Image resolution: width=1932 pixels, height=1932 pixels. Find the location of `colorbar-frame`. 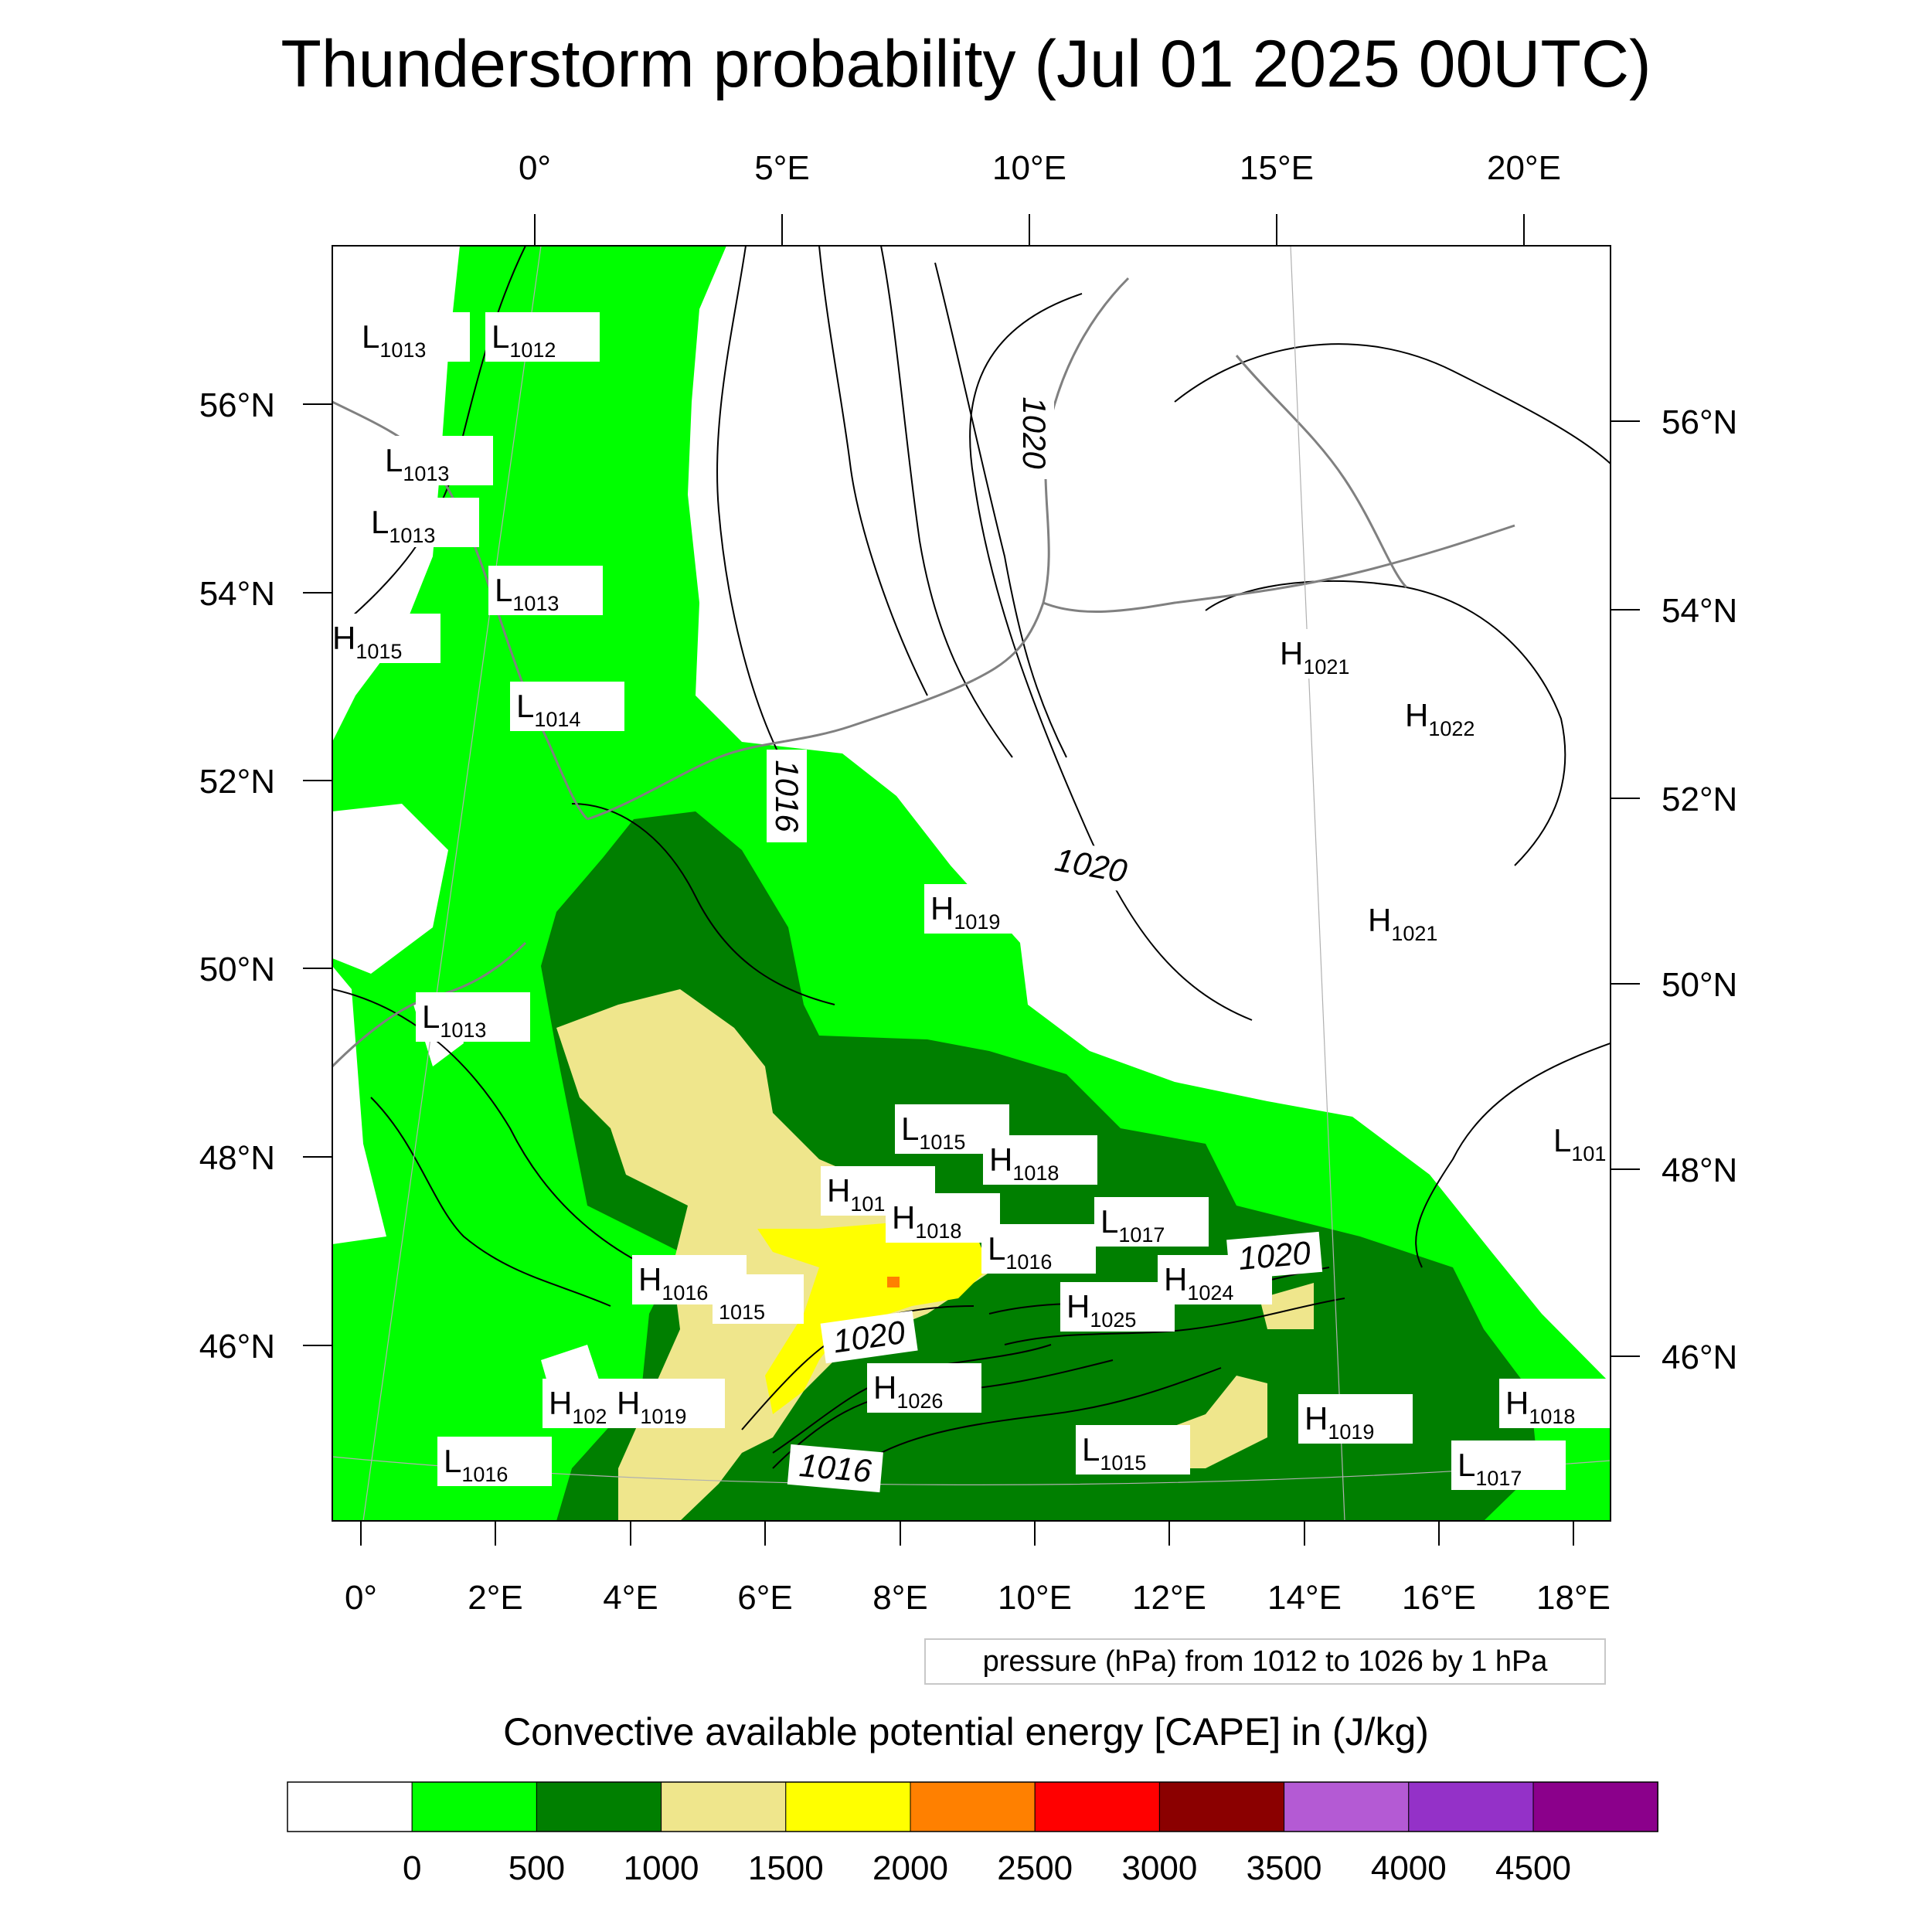

colorbar-frame is located at coordinates (972, 1807).